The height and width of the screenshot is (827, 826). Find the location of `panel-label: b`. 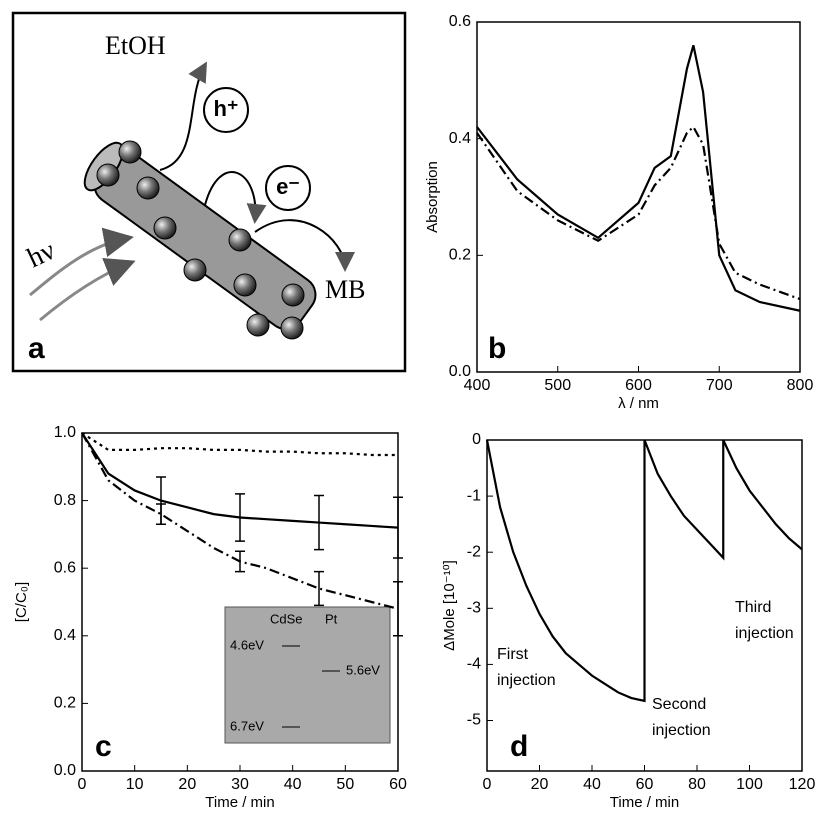

panel-label: b is located at coordinates (497, 348).